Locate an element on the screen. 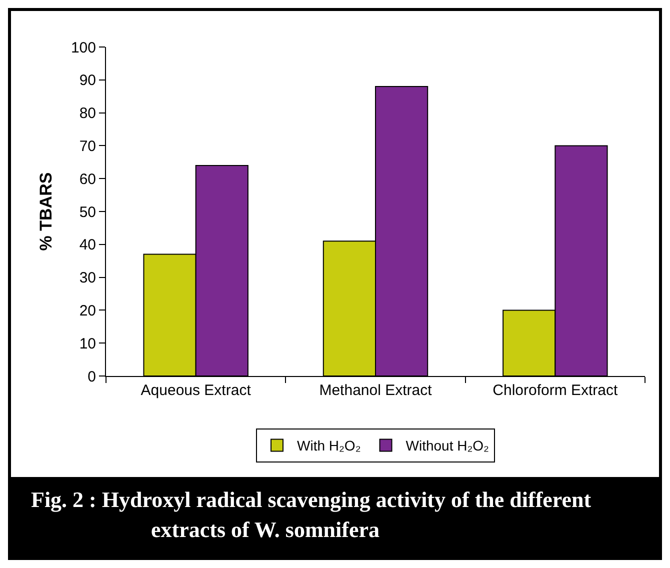 The height and width of the screenshot is (568, 670). legend-label: With H₂O₂ is located at coordinates (329, 446).